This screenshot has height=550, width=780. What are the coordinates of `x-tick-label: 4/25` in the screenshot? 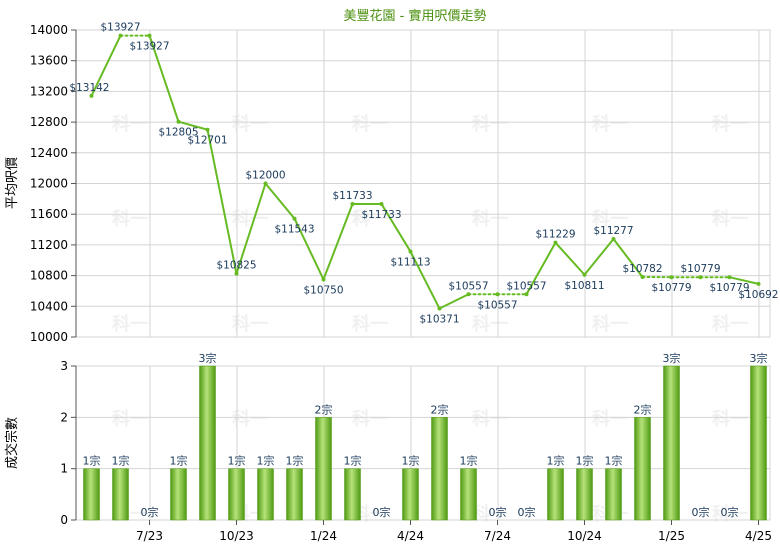 It's located at (758, 536).